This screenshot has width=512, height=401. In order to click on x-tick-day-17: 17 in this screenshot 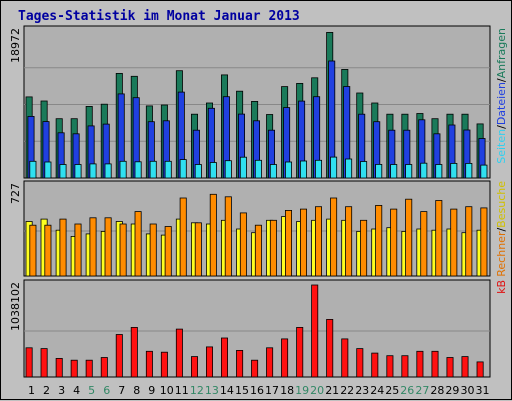, I will do `click(272, 390)`.